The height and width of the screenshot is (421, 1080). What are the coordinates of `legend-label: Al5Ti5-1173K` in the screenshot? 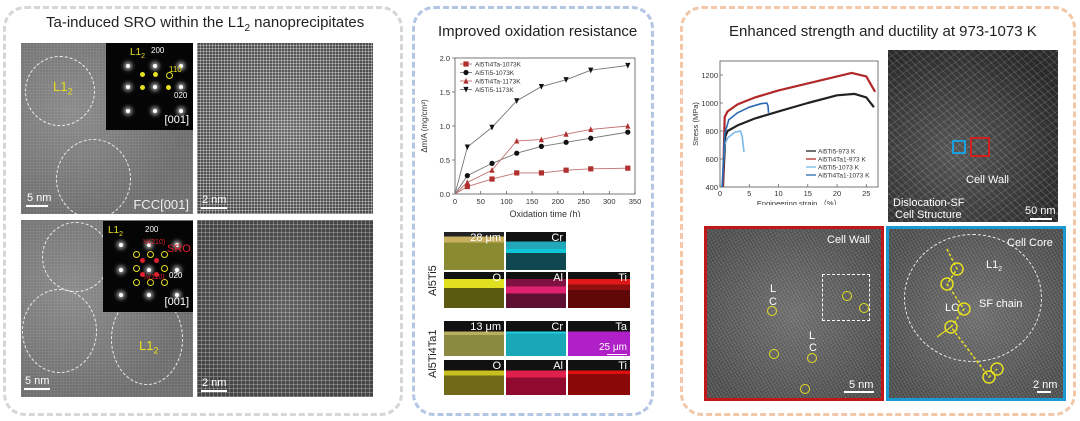 It's located at (494, 90).